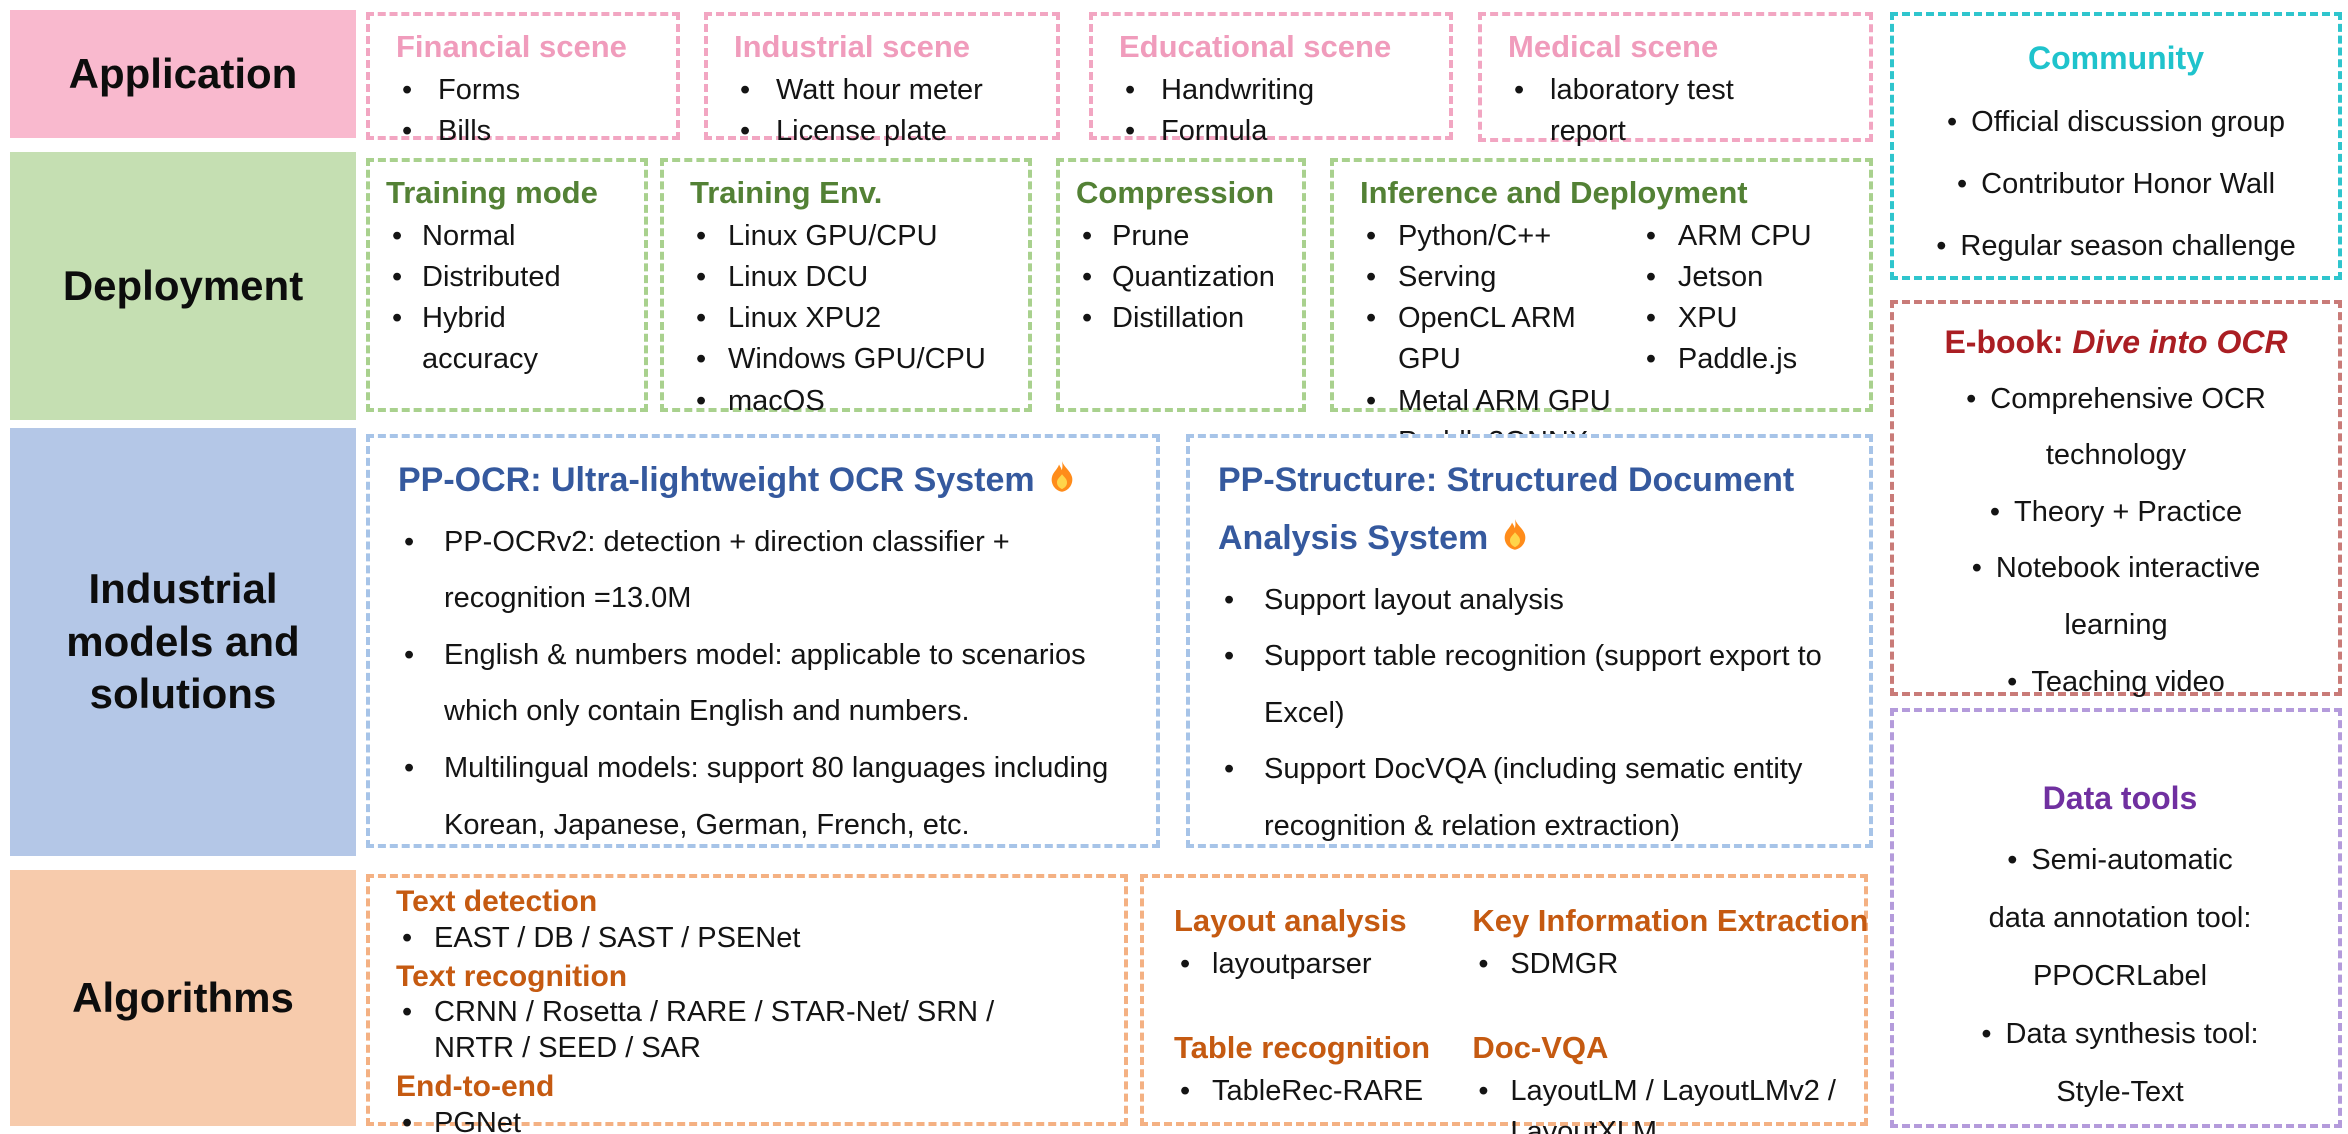 This screenshot has height=1134, width=2348. I want to click on list-item: • Linux XPU2, so click(850, 318).